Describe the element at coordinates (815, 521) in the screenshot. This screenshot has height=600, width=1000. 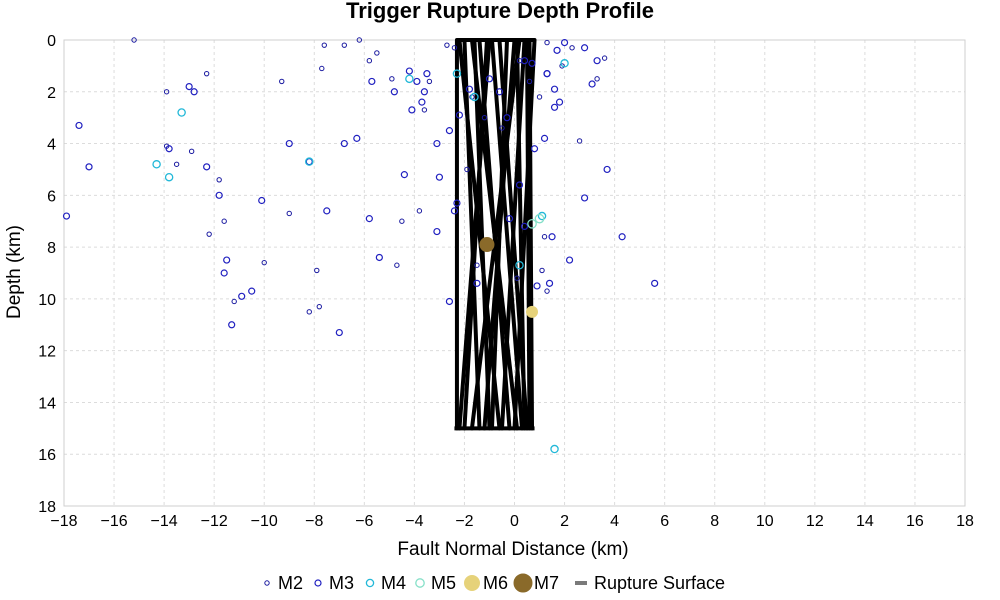
I see `x-tick-label: 12` at that location.